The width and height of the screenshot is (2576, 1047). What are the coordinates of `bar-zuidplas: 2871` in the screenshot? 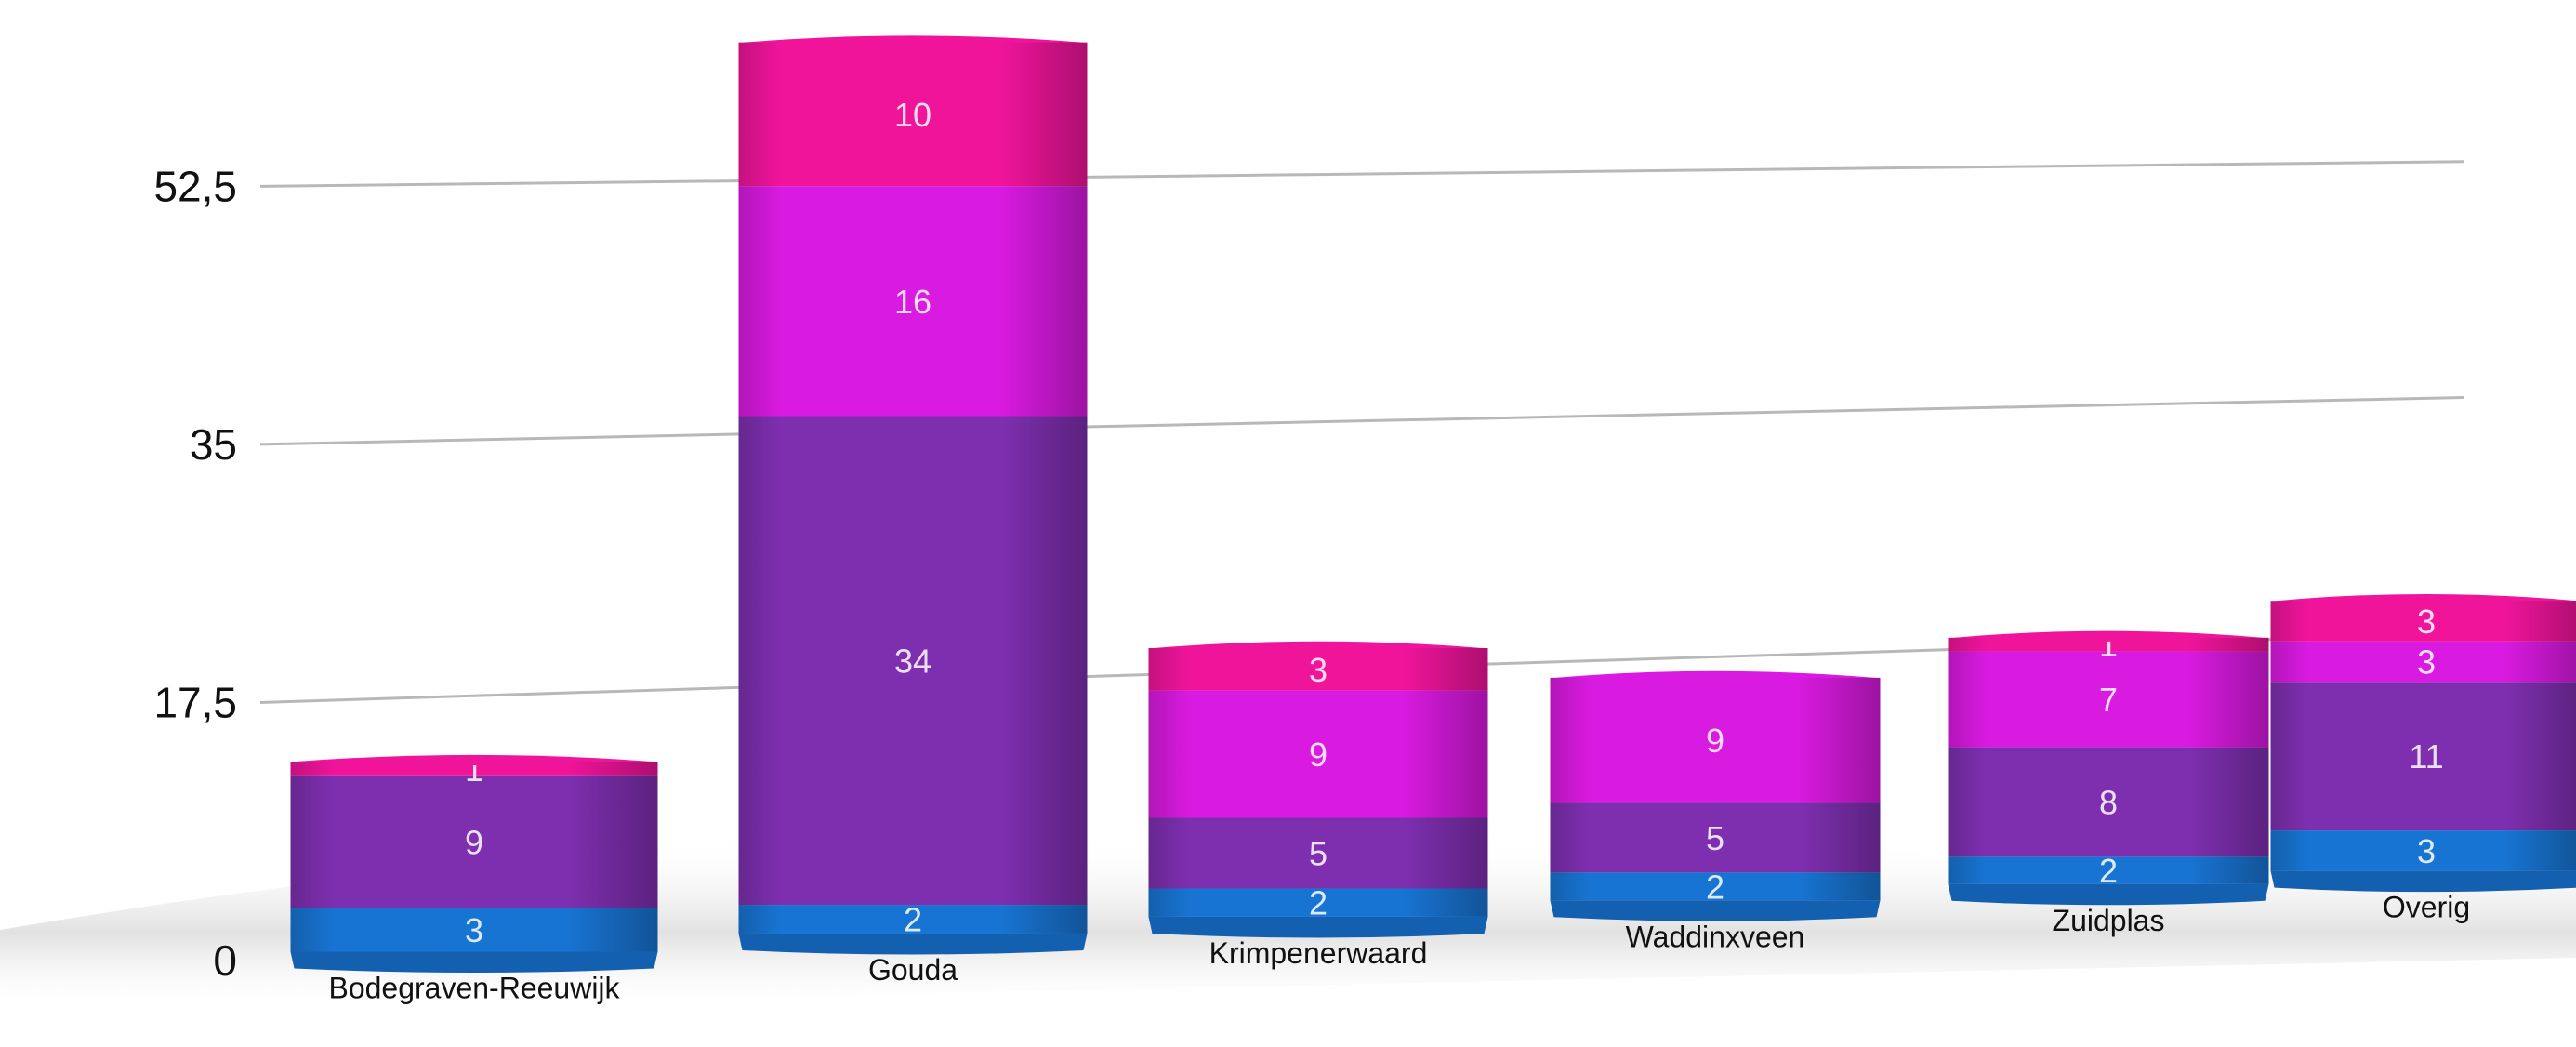 It's located at (2108, 766).